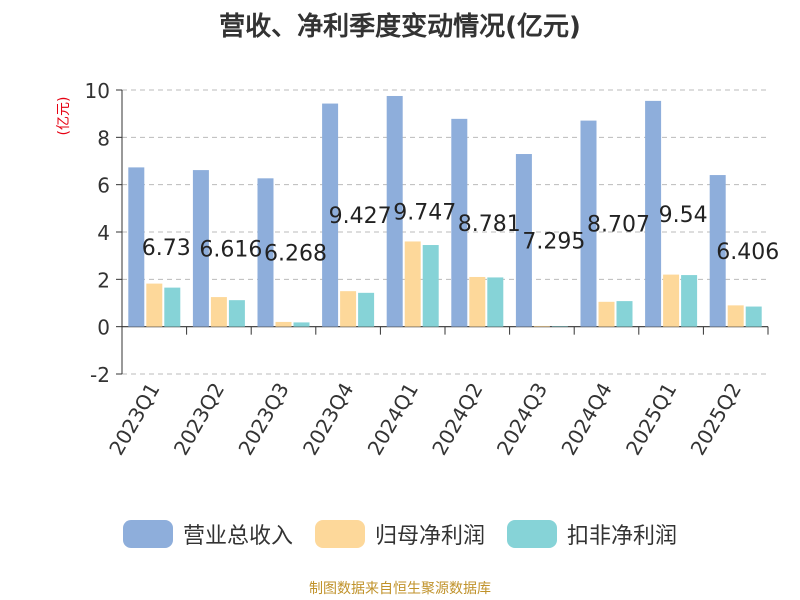 The height and width of the screenshot is (600, 800). What do you see at coordinates (457, 419) in the screenshot?
I see `x-tick-label: 2024Q2` at bounding box center [457, 419].